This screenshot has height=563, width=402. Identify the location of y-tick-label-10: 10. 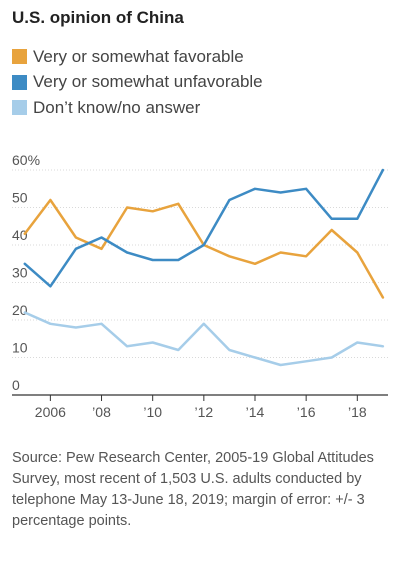
(20, 348).